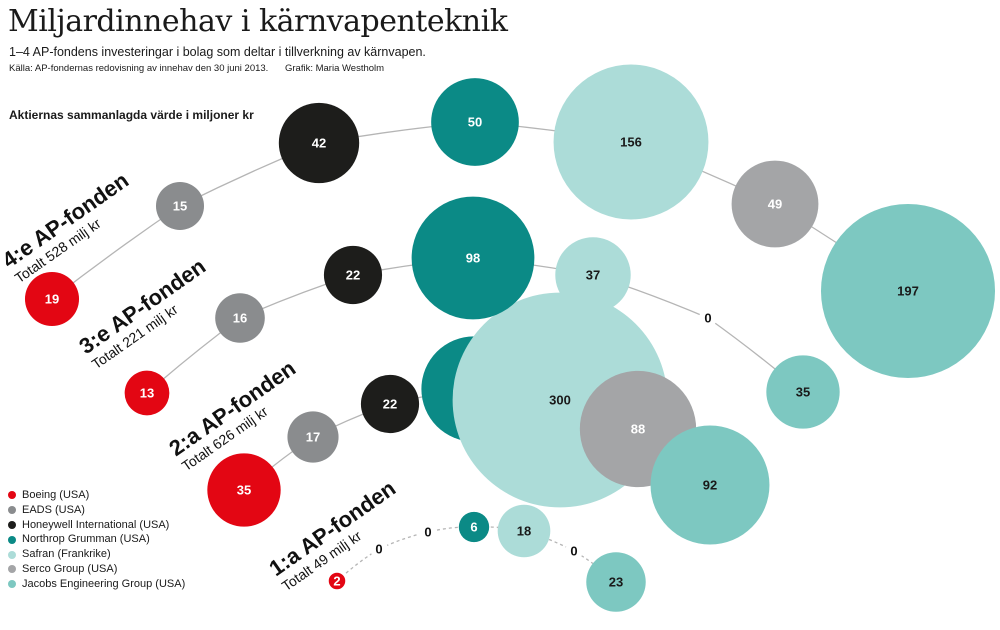 The image size is (1000, 630). Describe the element at coordinates (96, 510) in the screenshot. I see `legend-item: EADS (USA)` at that location.